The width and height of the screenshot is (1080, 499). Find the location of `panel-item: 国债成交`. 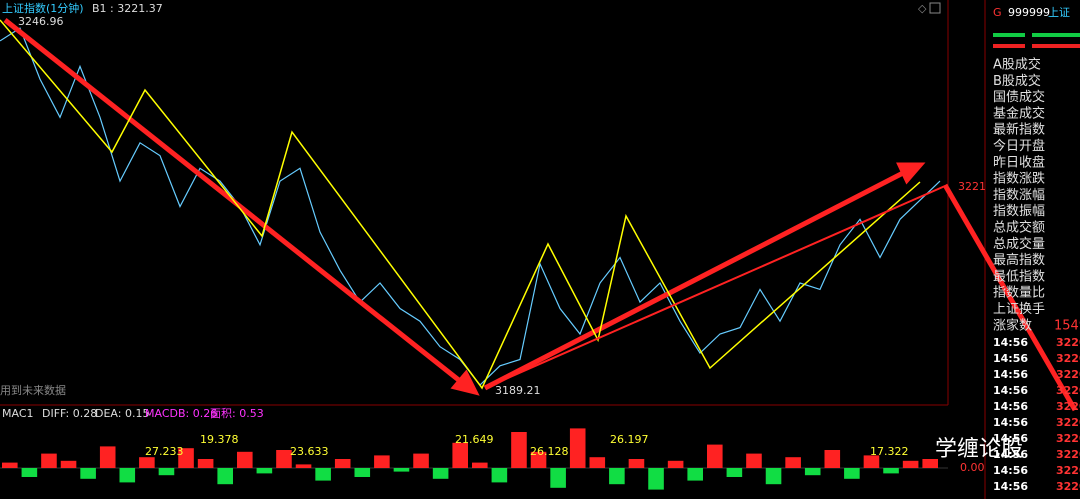

panel-item: 国债成交 is located at coordinates (1019, 97).